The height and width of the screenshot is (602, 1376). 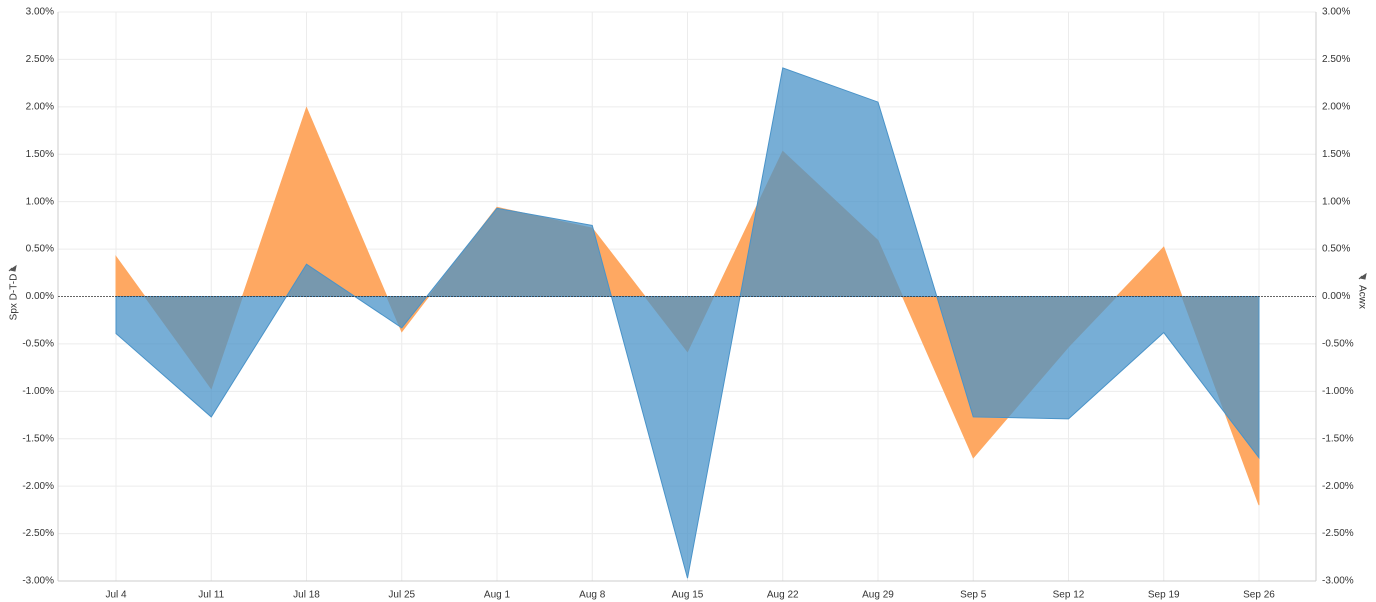 What do you see at coordinates (40, 201) in the screenshot?
I see `y-tick-label: 1.00%` at bounding box center [40, 201].